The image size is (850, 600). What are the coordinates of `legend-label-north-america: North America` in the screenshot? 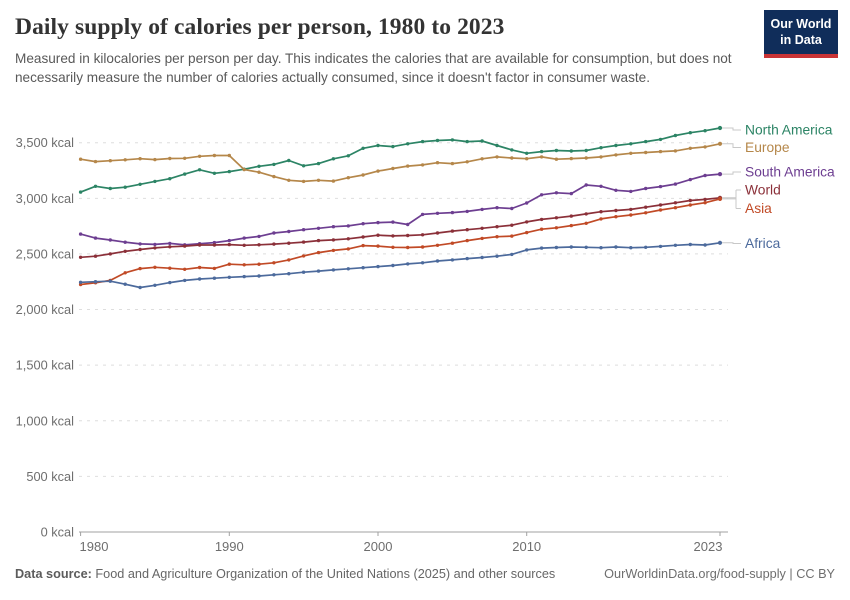 It's located at (789, 130).